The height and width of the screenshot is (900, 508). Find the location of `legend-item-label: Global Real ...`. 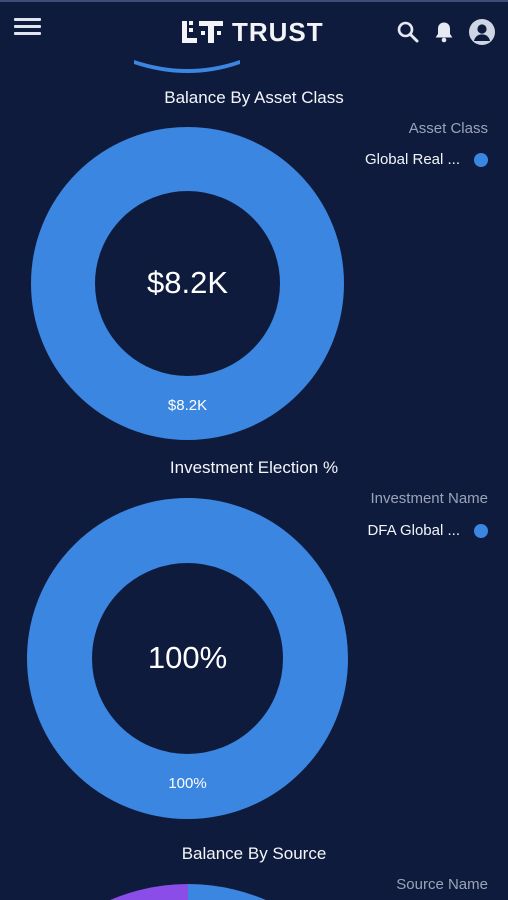

legend-item-label: Global Real ... is located at coordinates (412, 159).